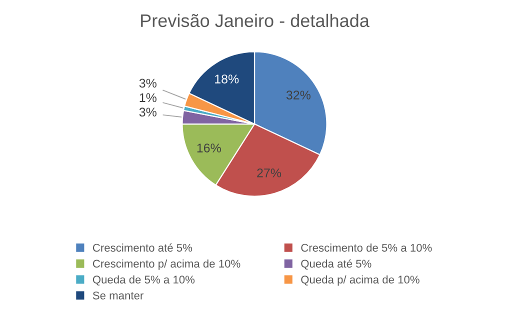 This screenshot has height=318, width=509. I want to click on data-label: 27%, so click(269, 173).